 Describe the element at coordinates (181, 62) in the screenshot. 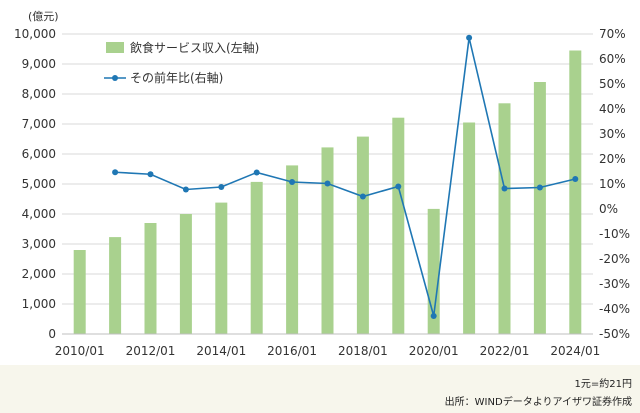

I see `legend: 飲食サービス収入(左軸) その前年比(右軸)` at that location.